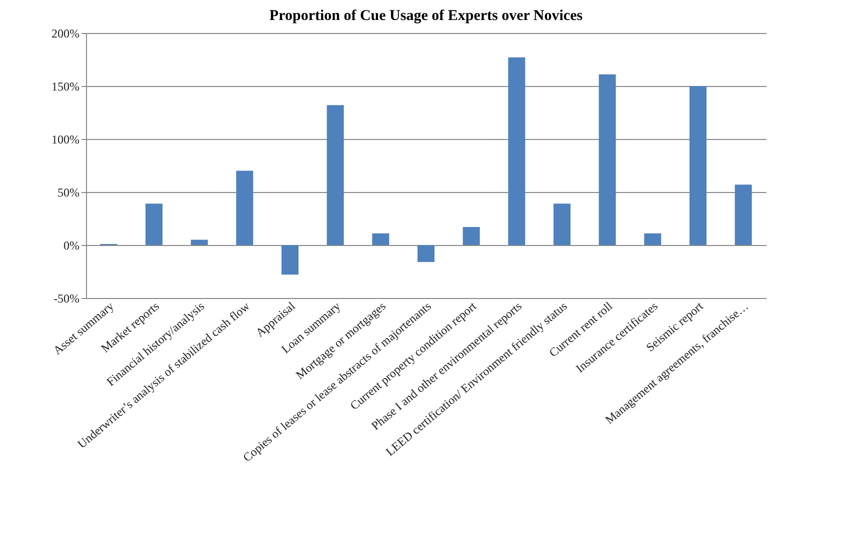 Image resolution: width=844 pixels, height=533 pixels. I want to click on chart-title: Proportion of Cue Usage of Experts over Novices, so click(426, 16).